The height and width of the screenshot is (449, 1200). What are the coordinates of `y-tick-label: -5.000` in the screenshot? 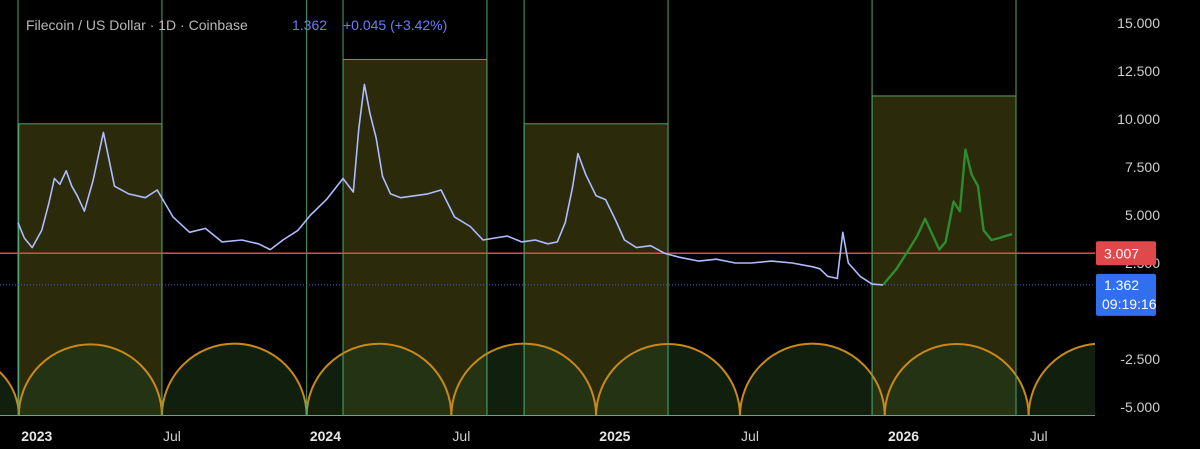 It's located at (1140, 407).